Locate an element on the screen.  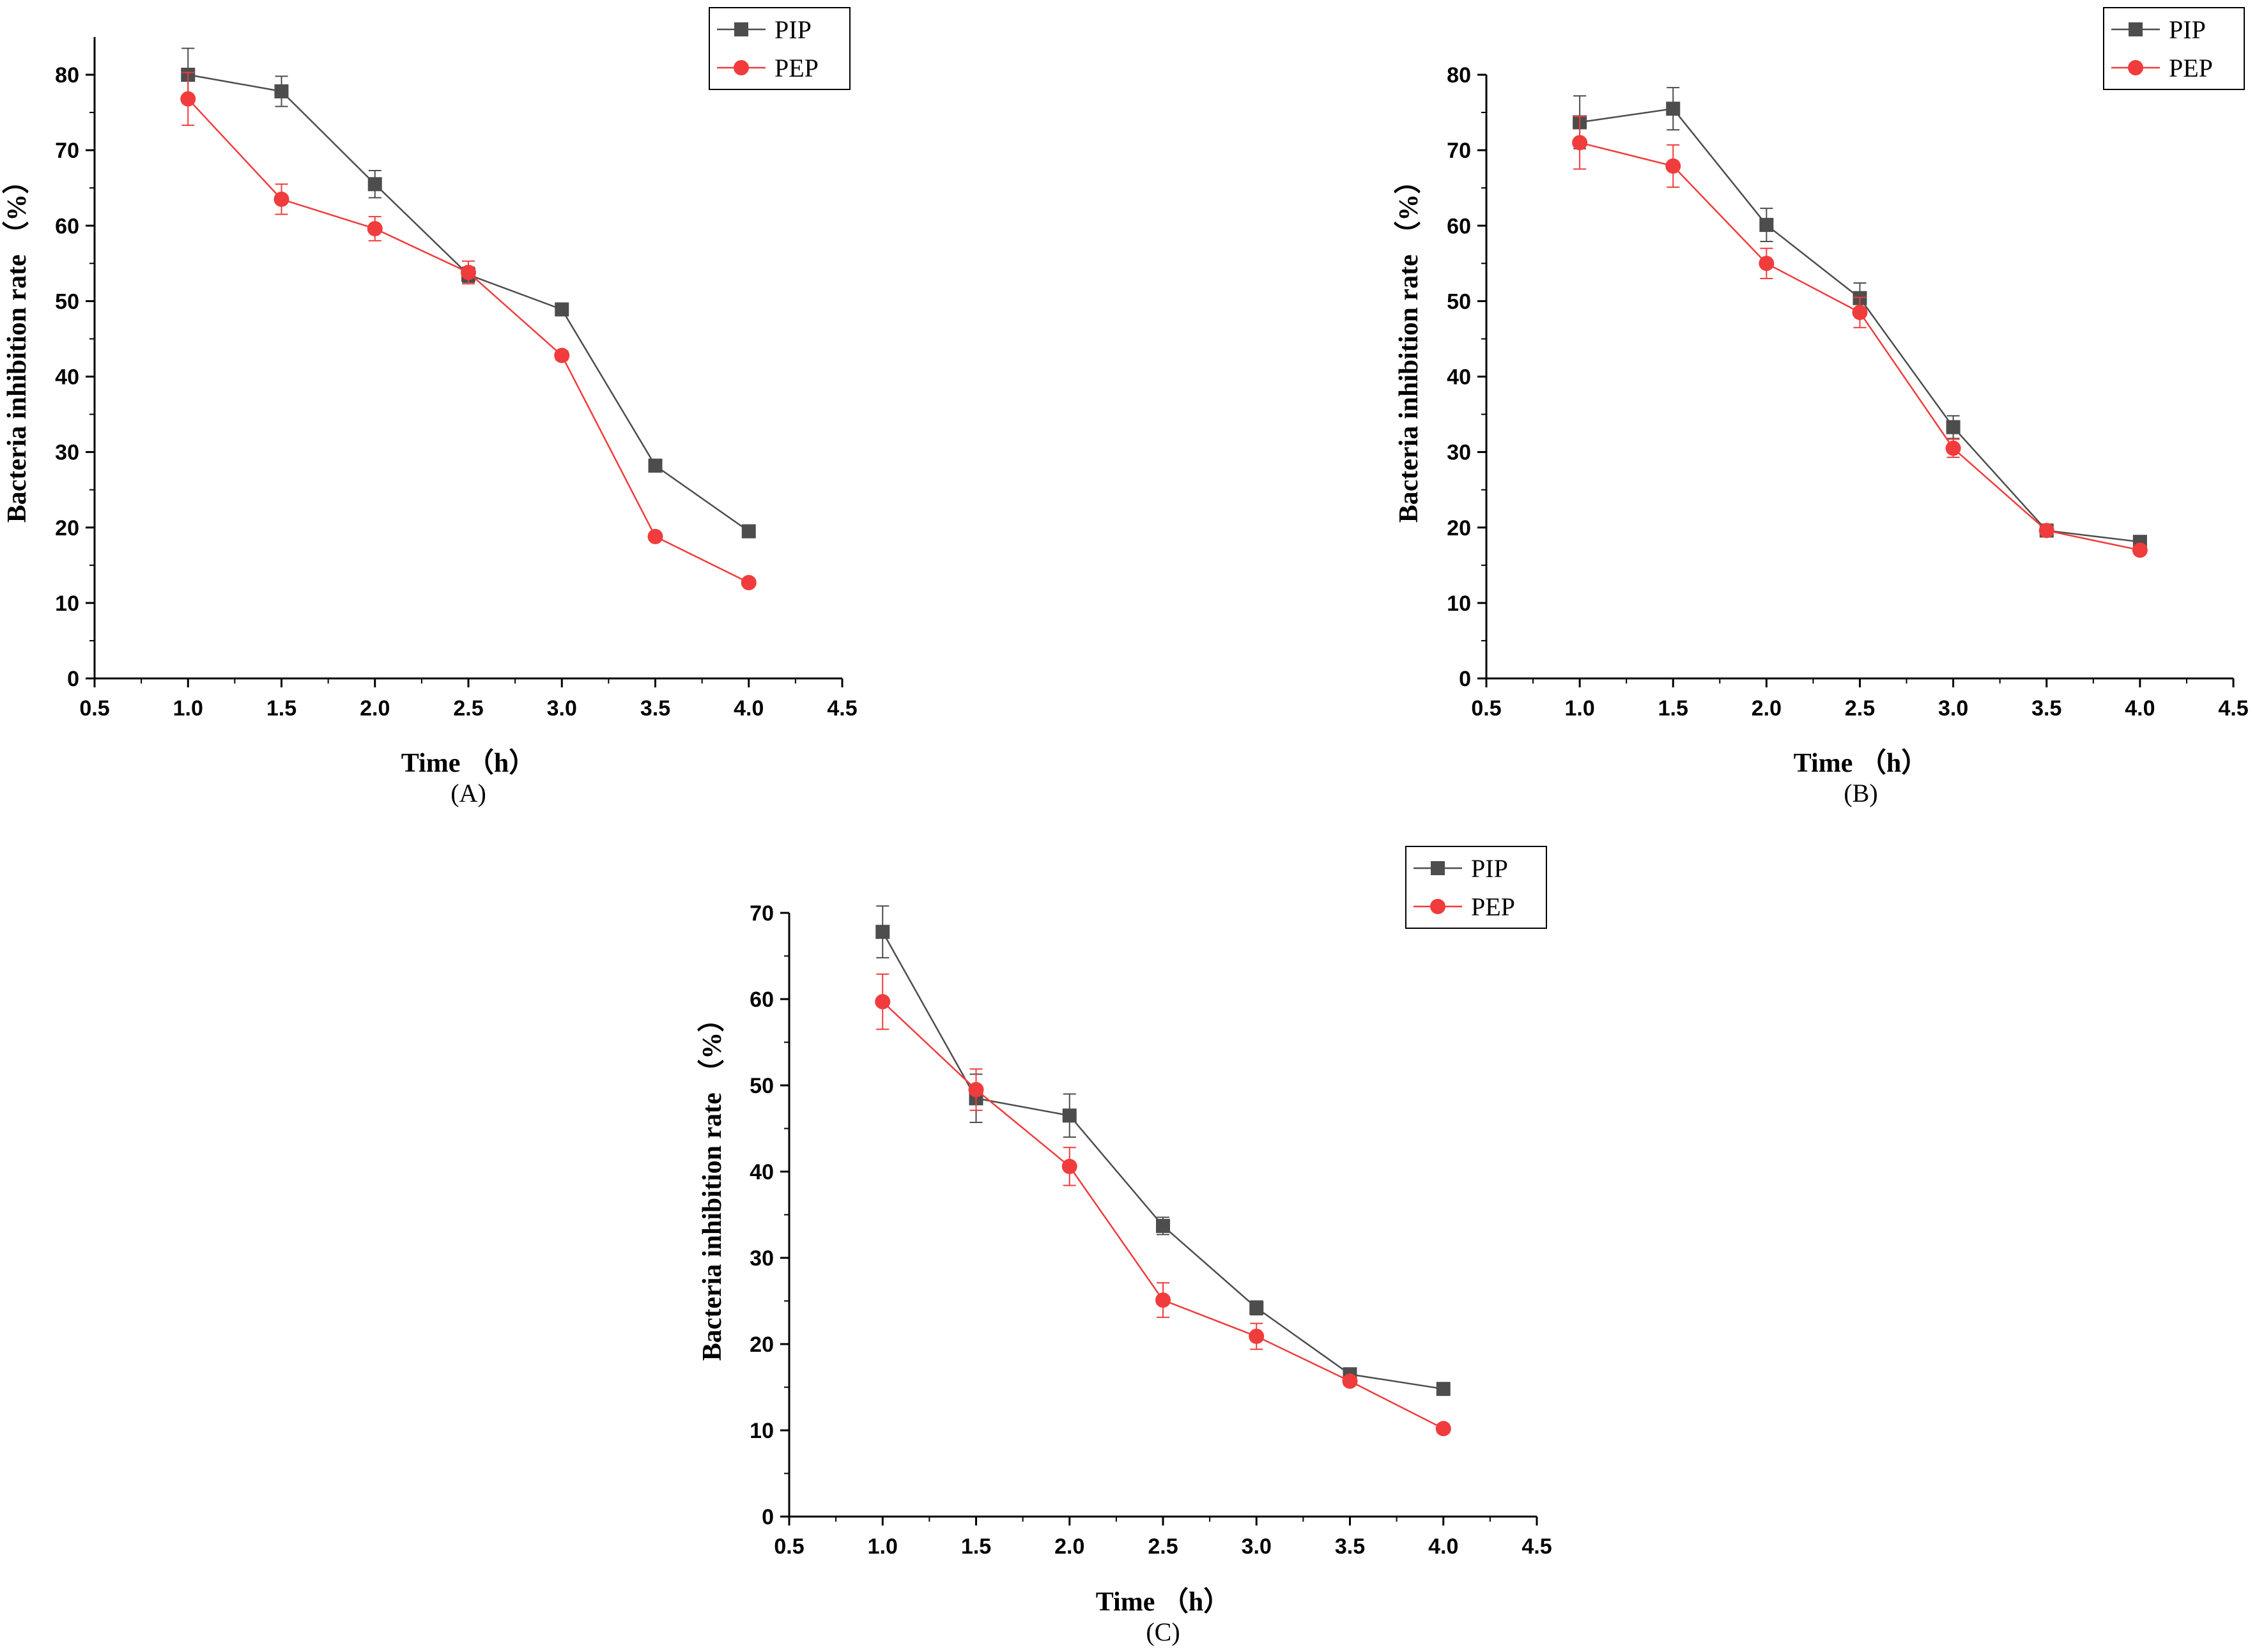
y-tick-label: 40 is located at coordinates (762, 1172).